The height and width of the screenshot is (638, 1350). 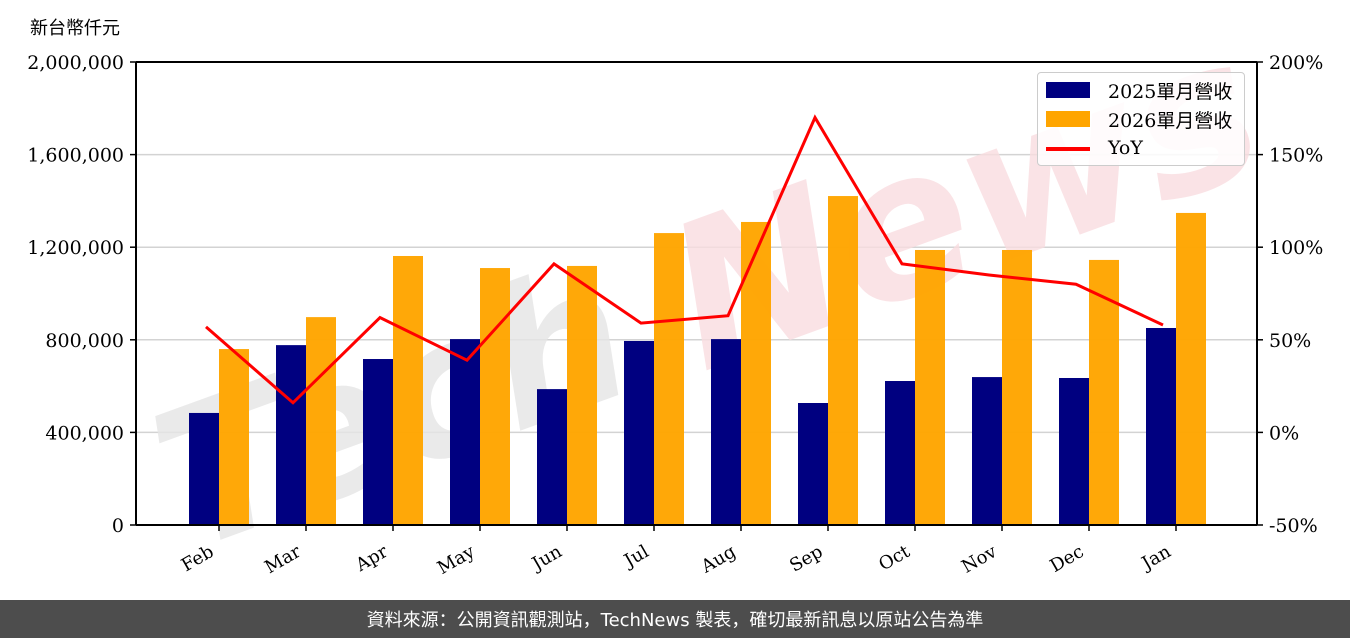 I want to click on legend-item-2026: 2026單月營收, so click(x=1139, y=119).